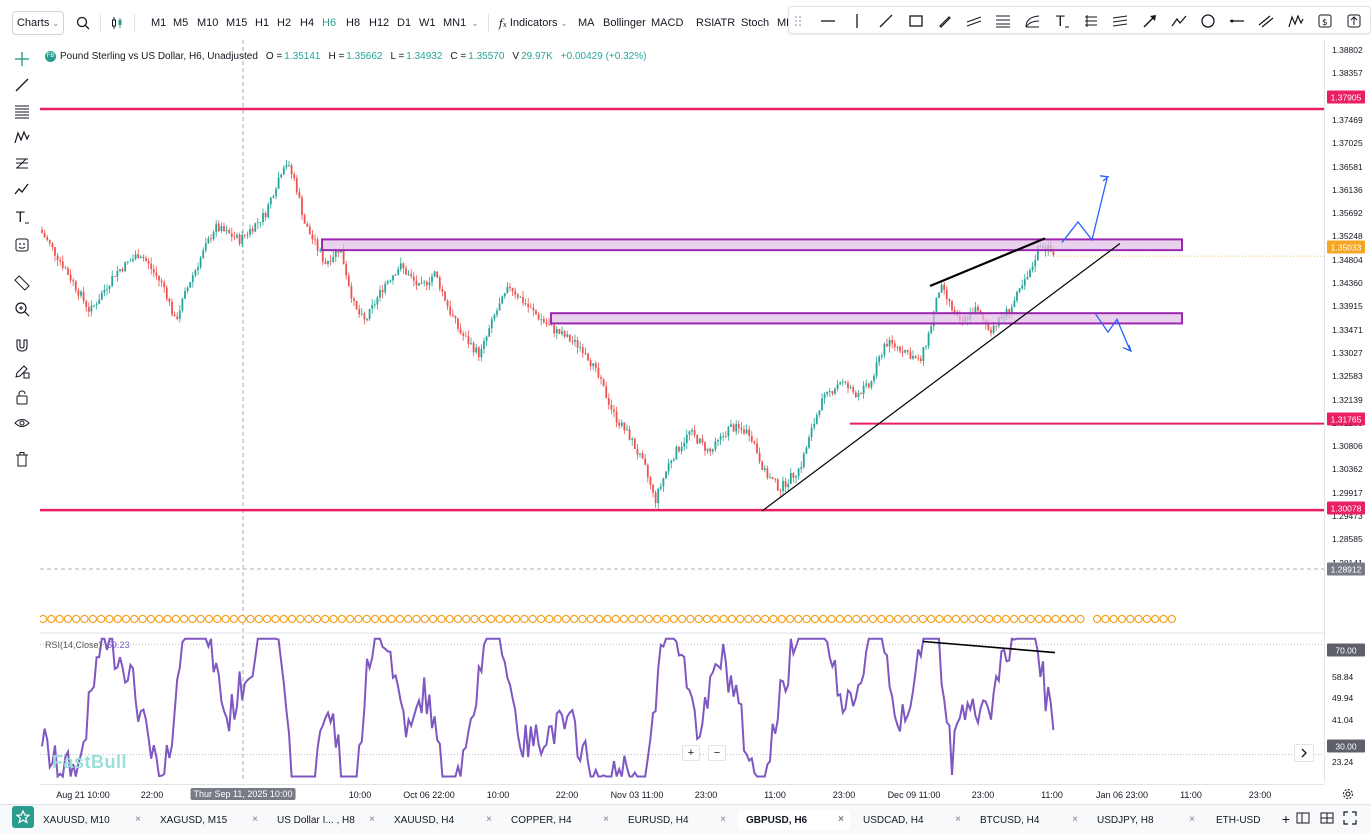 The width and height of the screenshot is (1371, 834). I want to click on timeframe-m5: M5, so click(181, 23).